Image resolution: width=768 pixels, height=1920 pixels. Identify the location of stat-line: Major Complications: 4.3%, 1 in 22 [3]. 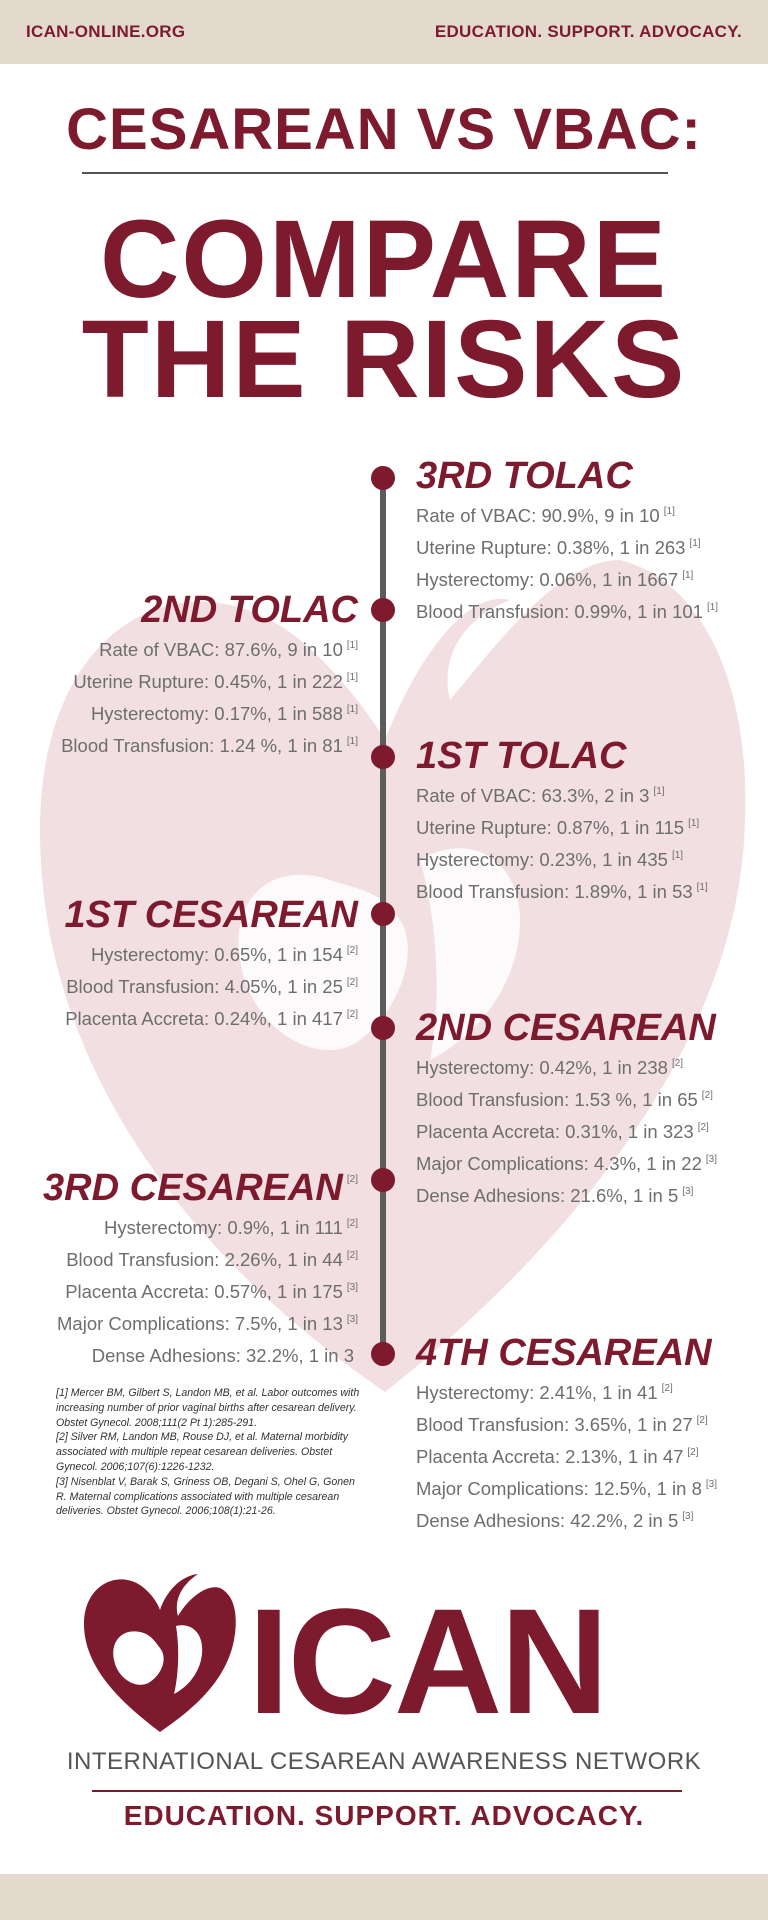
(566, 1163).